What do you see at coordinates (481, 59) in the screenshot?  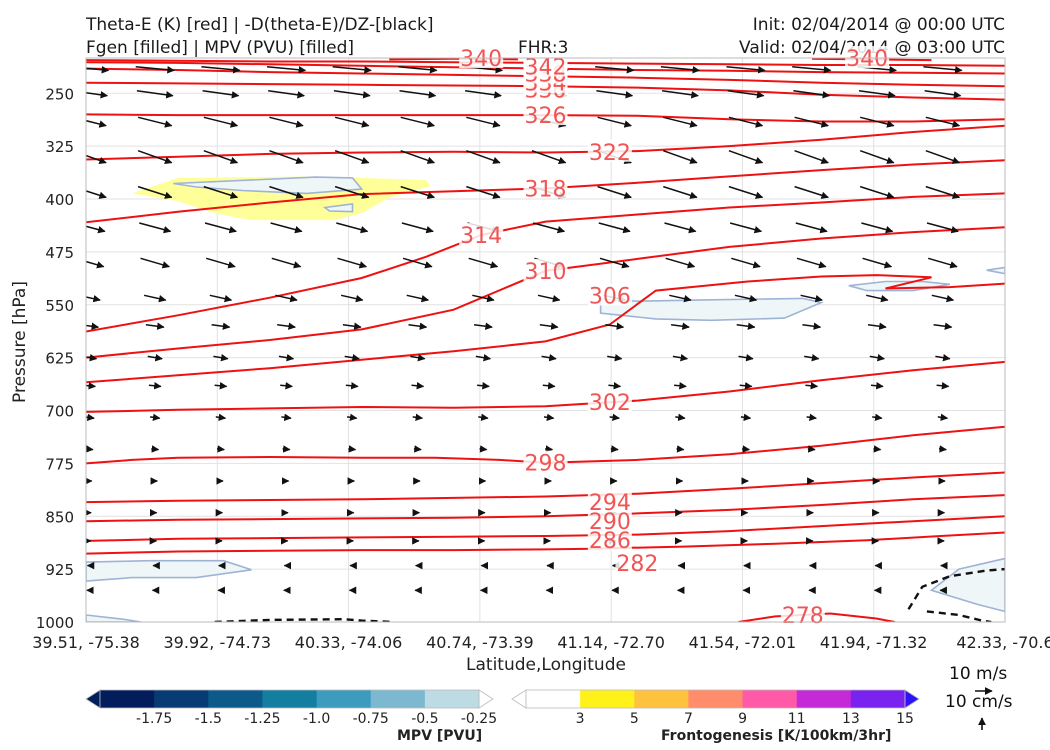 I see `theta-e-label: 340` at bounding box center [481, 59].